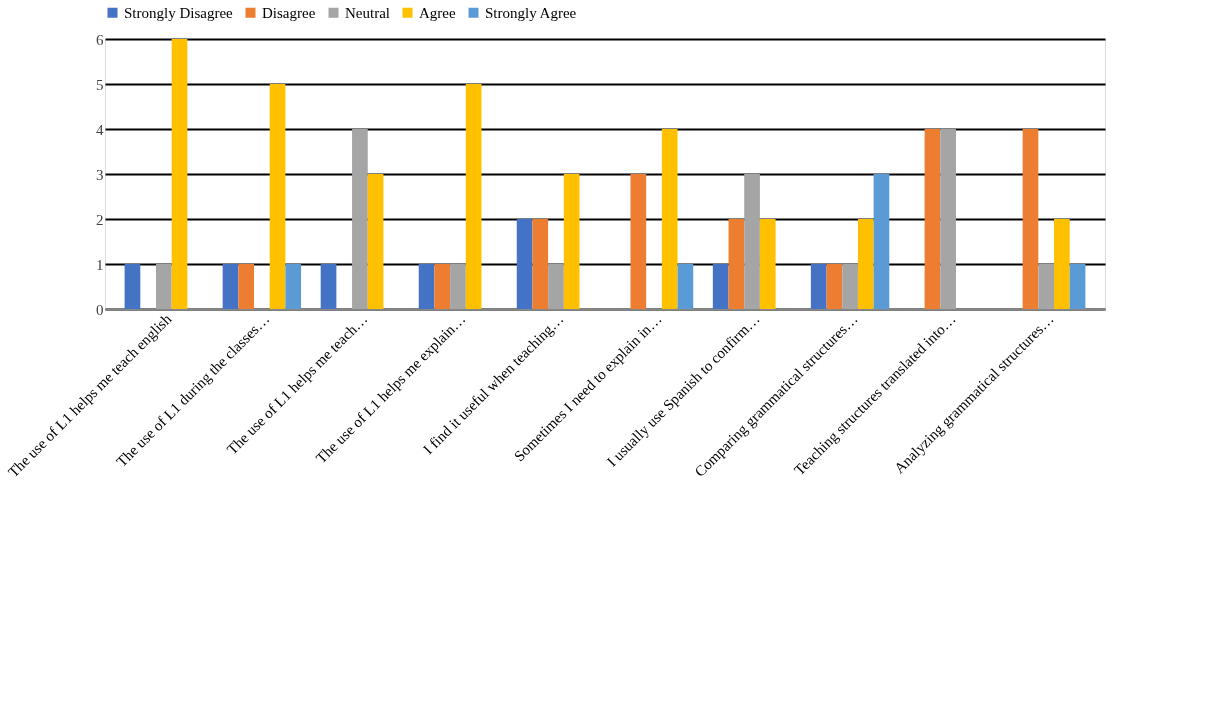 Image resolution: width=1216 pixels, height=711 pixels. I want to click on y-tick-label: 4, so click(100, 129).